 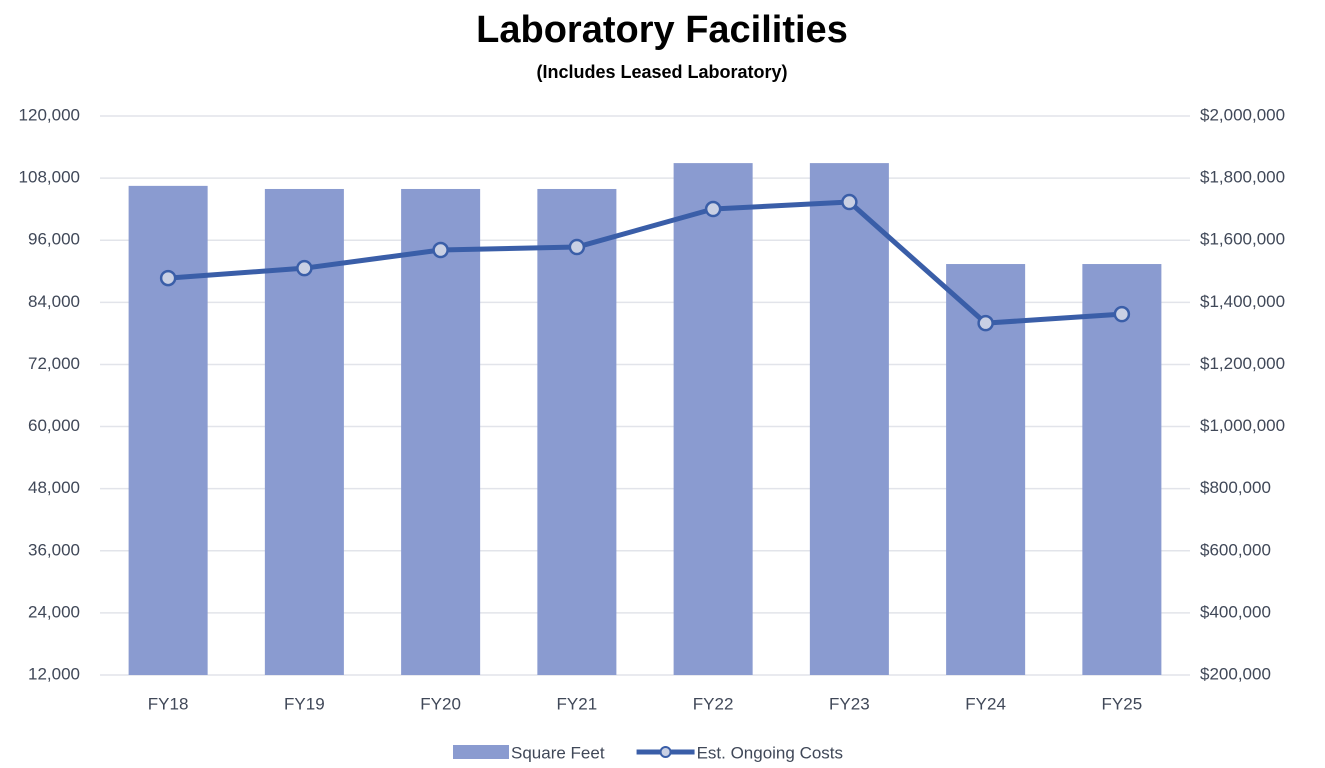 What do you see at coordinates (713, 703) in the screenshot?
I see `x-tick-label: FY22` at bounding box center [713, 703].